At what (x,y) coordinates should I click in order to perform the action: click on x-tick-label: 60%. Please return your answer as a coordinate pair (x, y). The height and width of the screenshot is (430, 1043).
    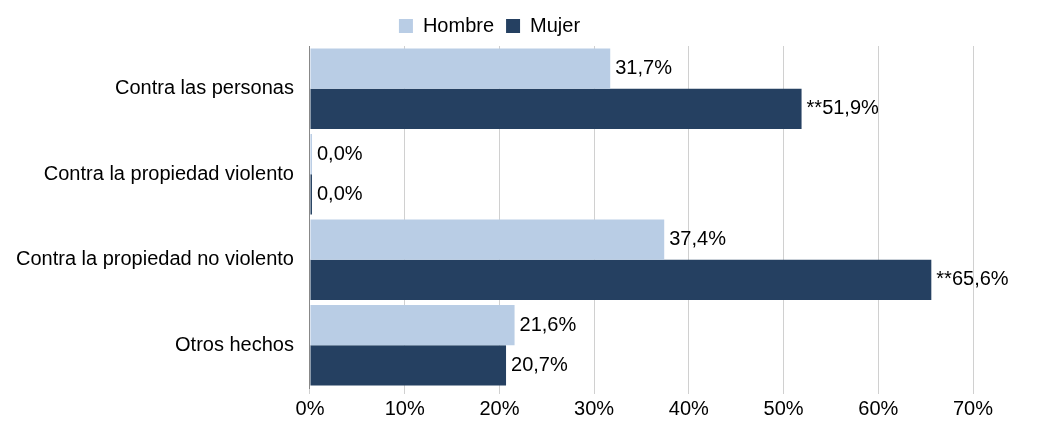
    Looking at the image, I should click on (878, 407).